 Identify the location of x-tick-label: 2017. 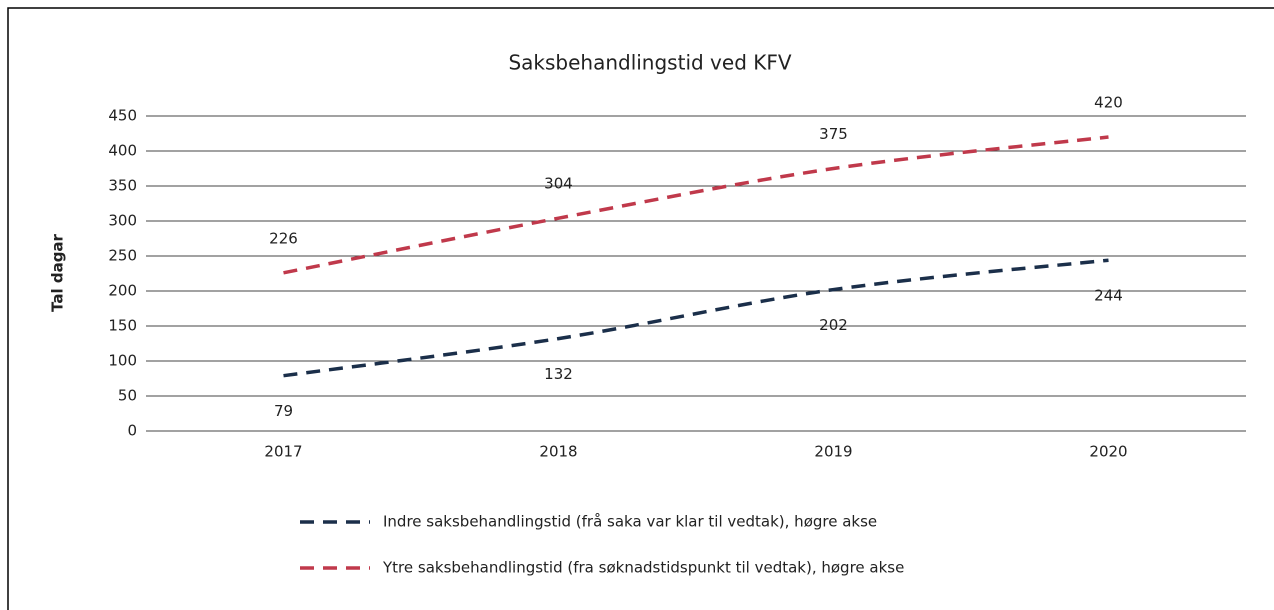
(283, 452).